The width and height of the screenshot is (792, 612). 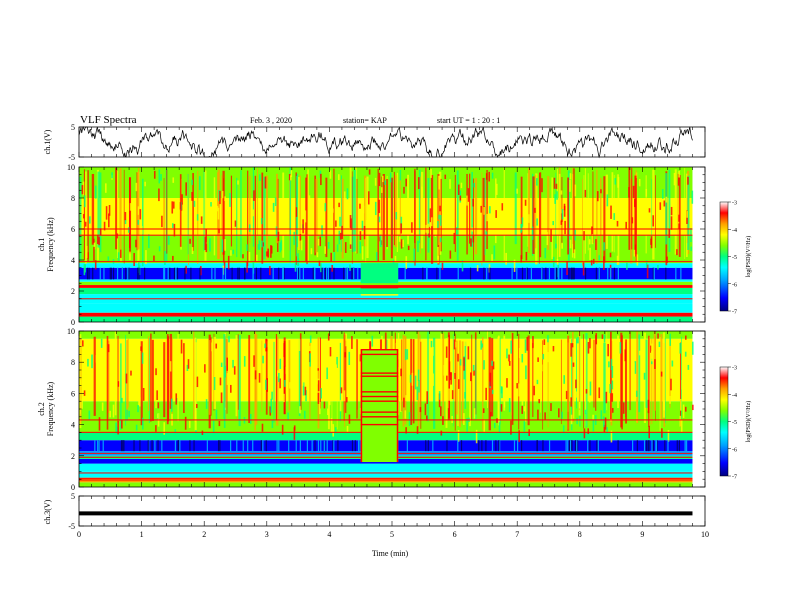 What do you see at coordinates (734, 450) in the screenshot?
I see `colorbar-tick-label: -6` at bounding box center [734, 450].